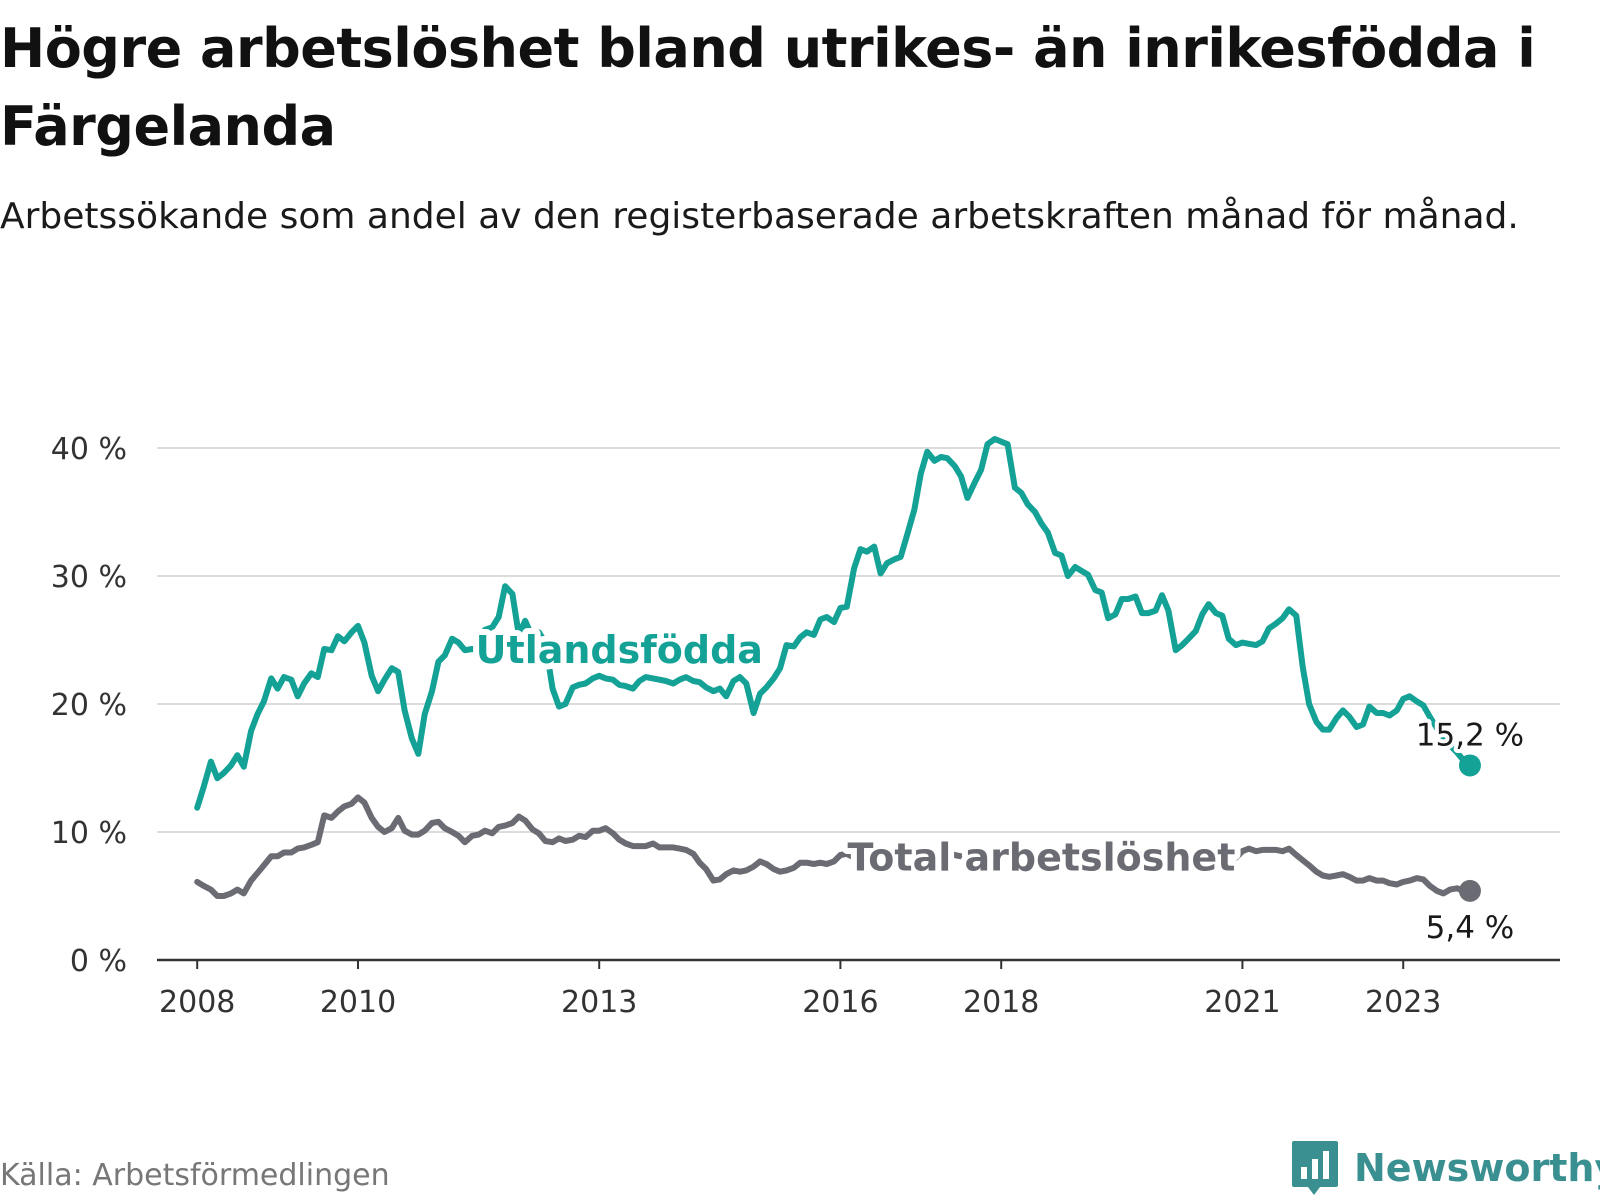 The height and width of the screenshot is (1200, 1600). What do you see at coordinates (197, 1002) in the screenshot?
I see `x-tick-label: 2008` at bounding box center [197, 1002].